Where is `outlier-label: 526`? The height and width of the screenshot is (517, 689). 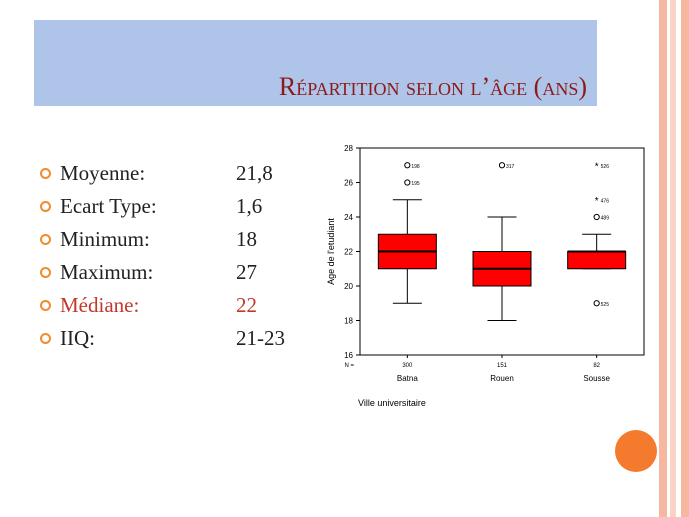
outlier-label: 526 is located at coordinates (605, 167).